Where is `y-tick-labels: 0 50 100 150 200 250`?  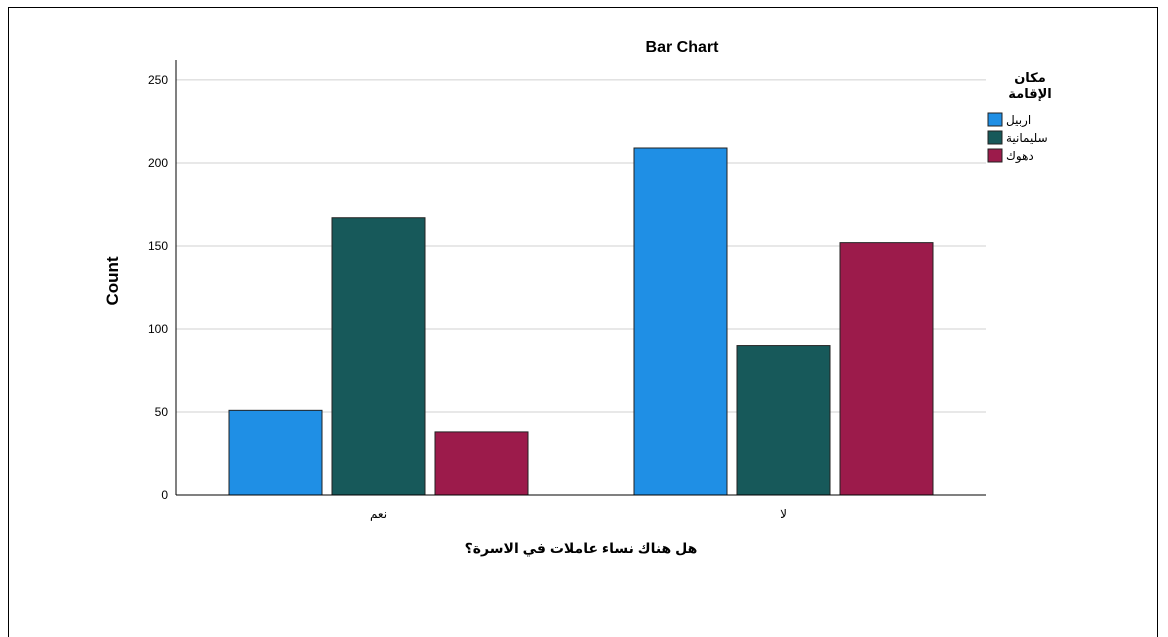 y-tick-labels: 0 50 100 150 200 250 is located at coordinates (158, 287).